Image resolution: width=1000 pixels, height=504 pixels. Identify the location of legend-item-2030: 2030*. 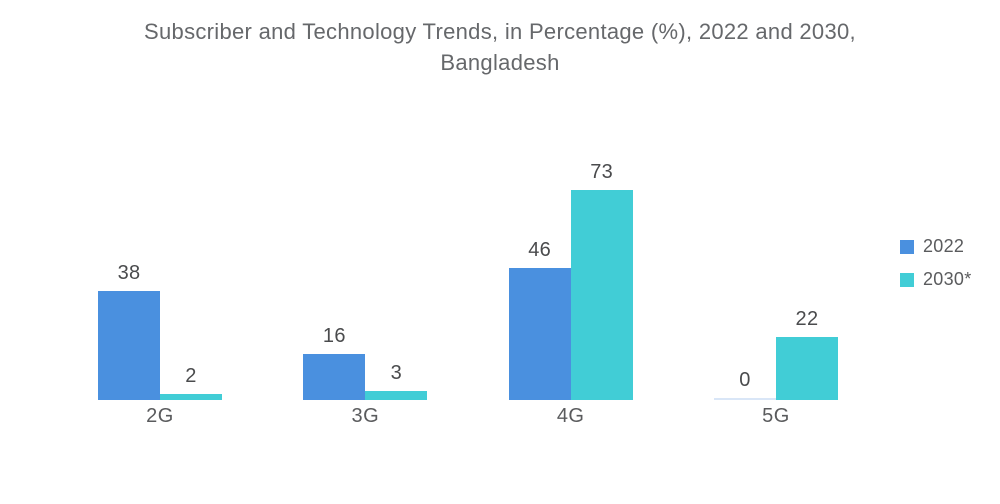
(936, 279).